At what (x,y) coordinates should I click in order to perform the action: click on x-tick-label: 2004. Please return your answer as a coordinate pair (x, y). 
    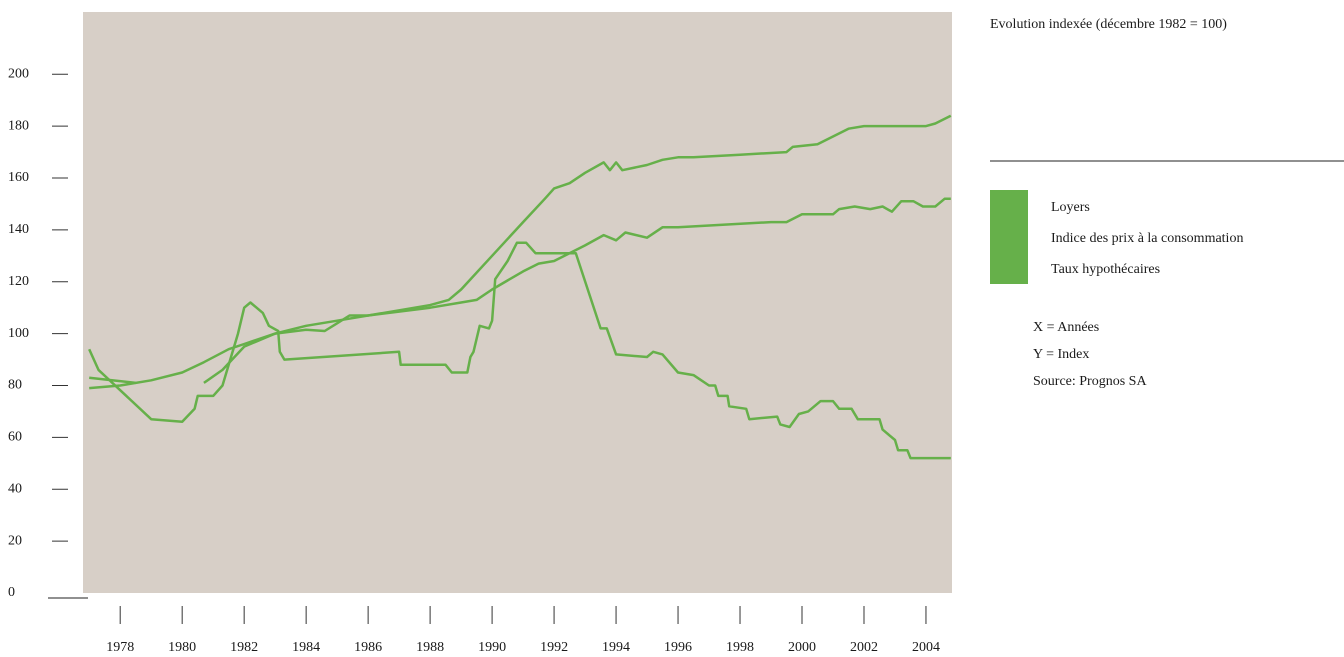
    Looking at the image, I should click on (926, 647).